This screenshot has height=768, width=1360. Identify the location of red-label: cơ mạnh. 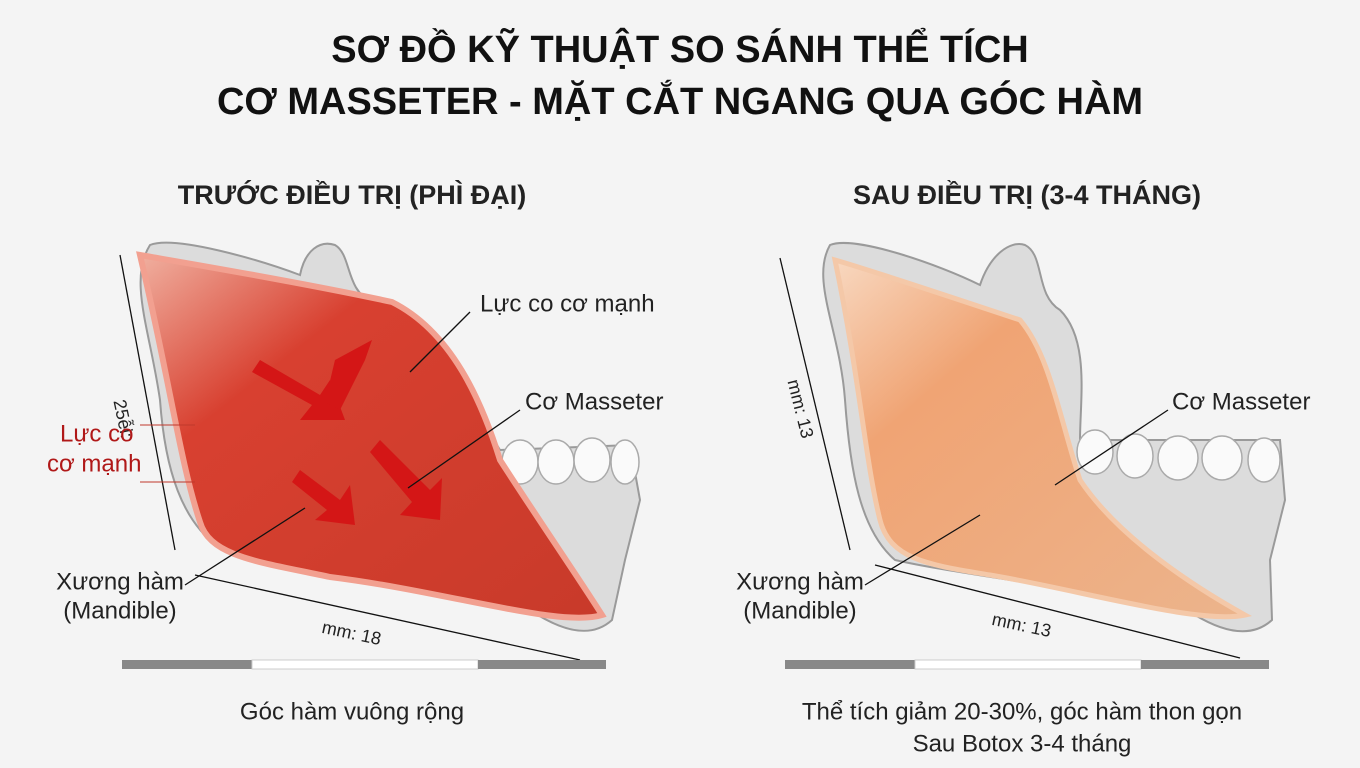
(94, 463).